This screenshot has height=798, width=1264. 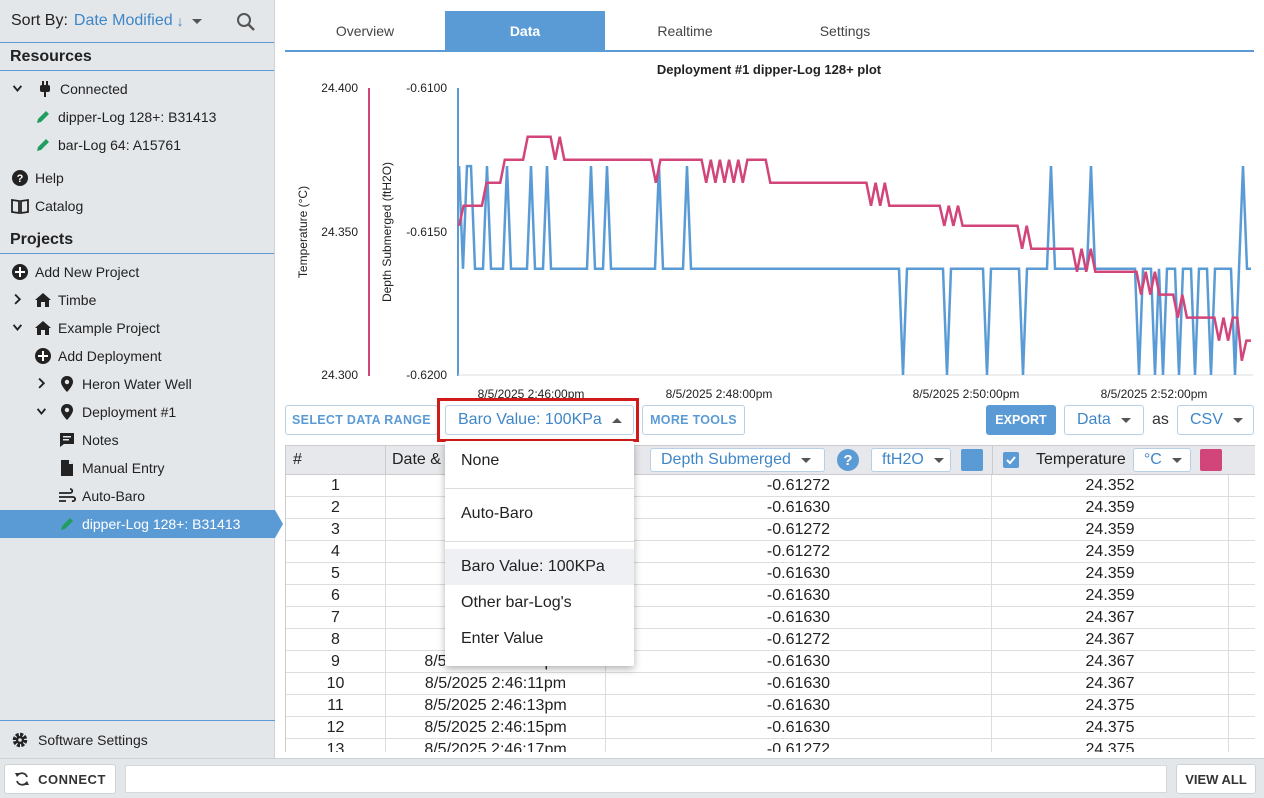 I want to click on depth-unit-select: ftH2O, so click(x=911, y=460).